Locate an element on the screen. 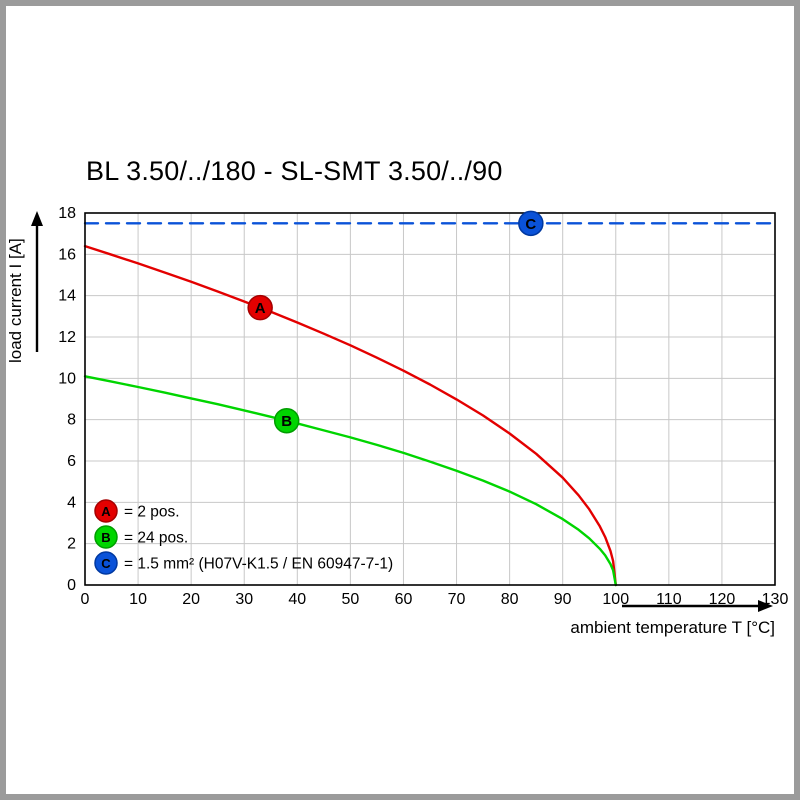  series-B-marker-circle is located at coordinates (286, 420).